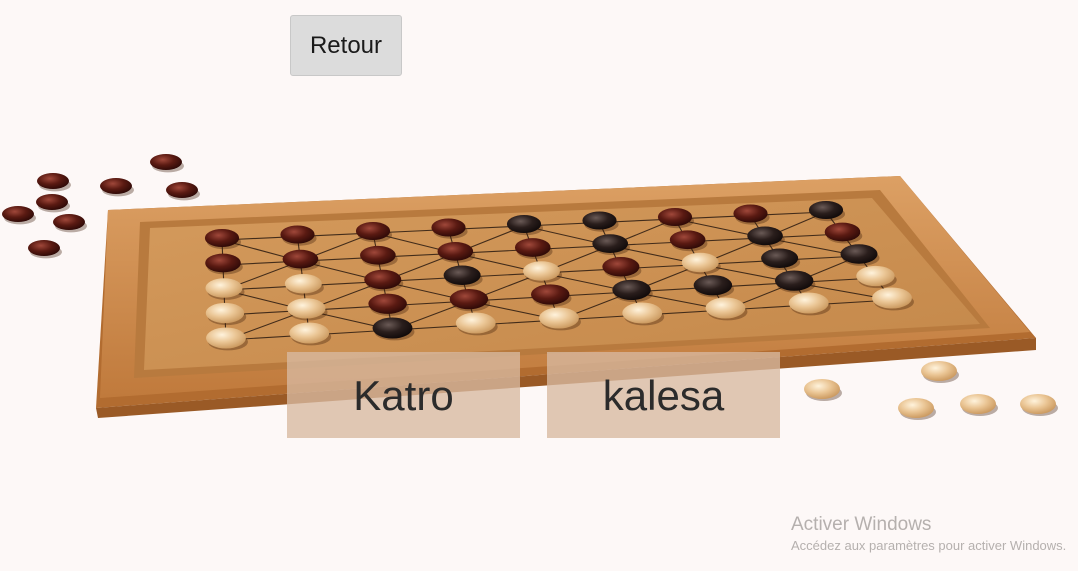 Image resolution: width=1078 pixels, height=571 pixels. What do you see at coordinates (346, 45) in the screenshot?
I see `back-button: Retour` at bounding box center [346, 45].